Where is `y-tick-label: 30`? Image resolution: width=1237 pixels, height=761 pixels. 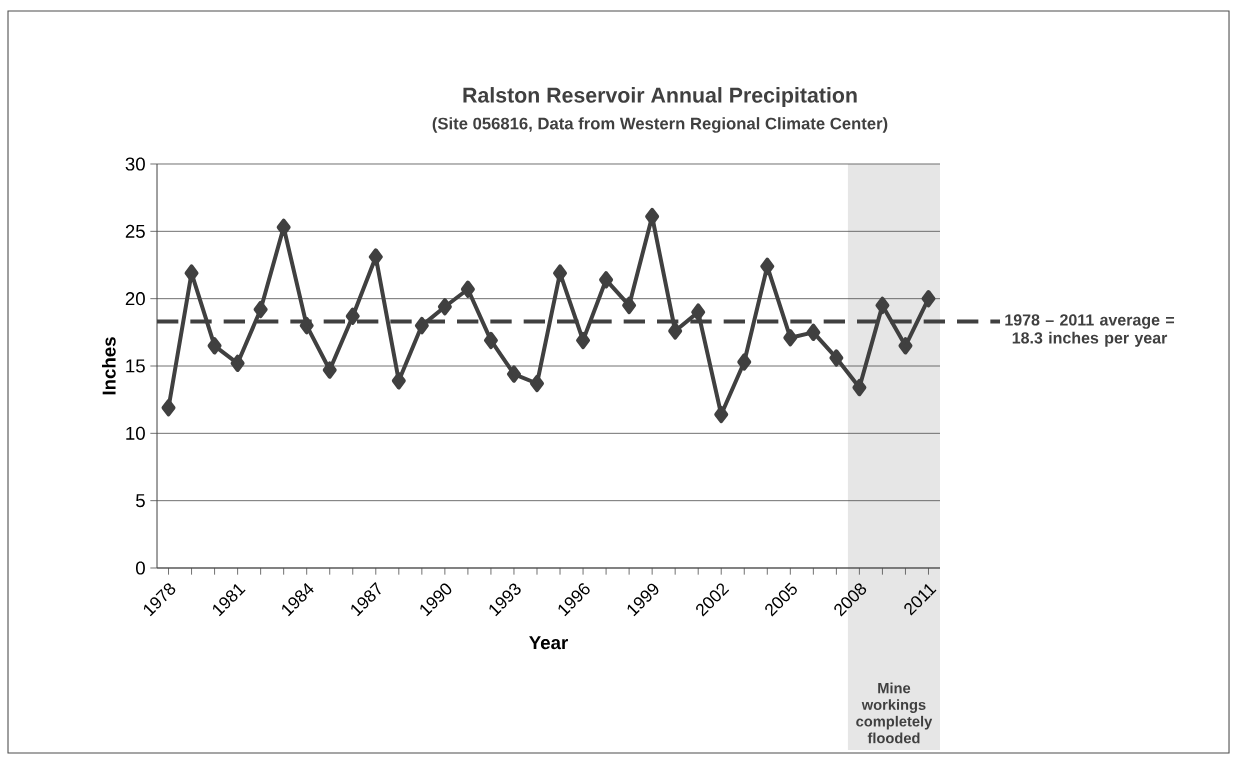 y-tick-label: 30 is located at coordinates (135, 164).